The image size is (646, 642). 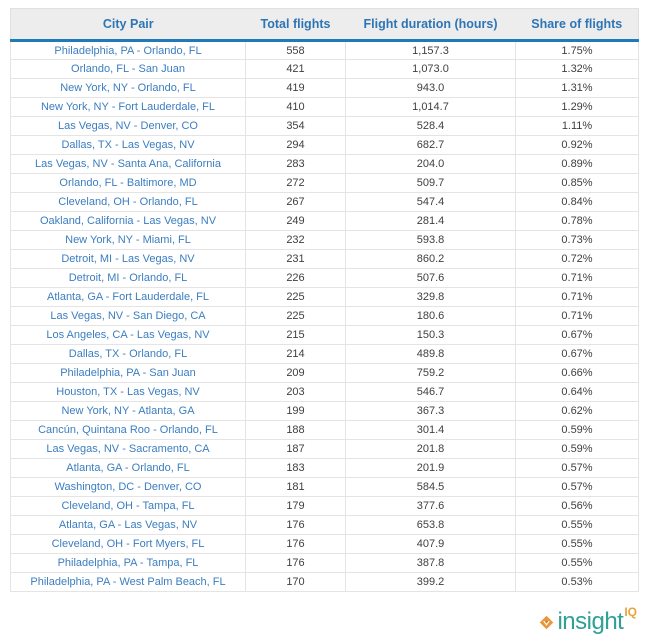 I want to click on city-pair-cell: Philadelphia, PA - Orlando, FL, so click(x=128, y=50).